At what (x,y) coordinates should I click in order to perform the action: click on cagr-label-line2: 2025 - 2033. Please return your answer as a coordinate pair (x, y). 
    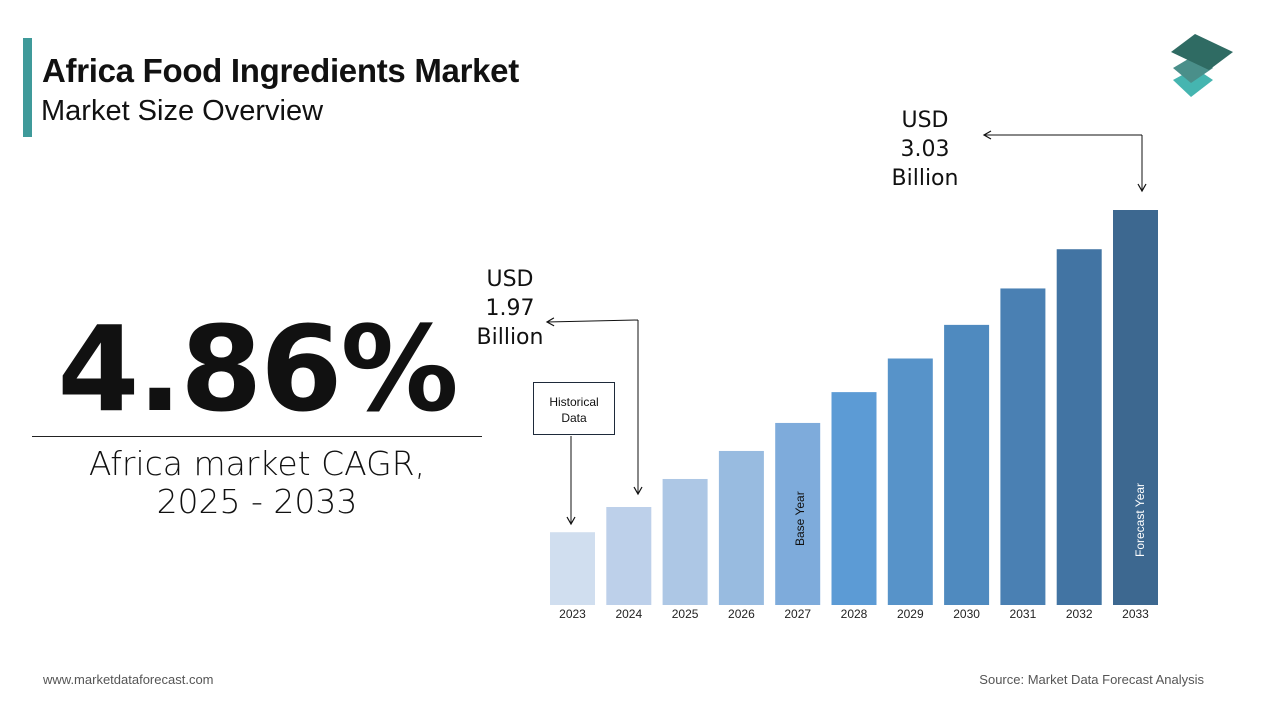
    Looking at the image, I should click on (257, 501).